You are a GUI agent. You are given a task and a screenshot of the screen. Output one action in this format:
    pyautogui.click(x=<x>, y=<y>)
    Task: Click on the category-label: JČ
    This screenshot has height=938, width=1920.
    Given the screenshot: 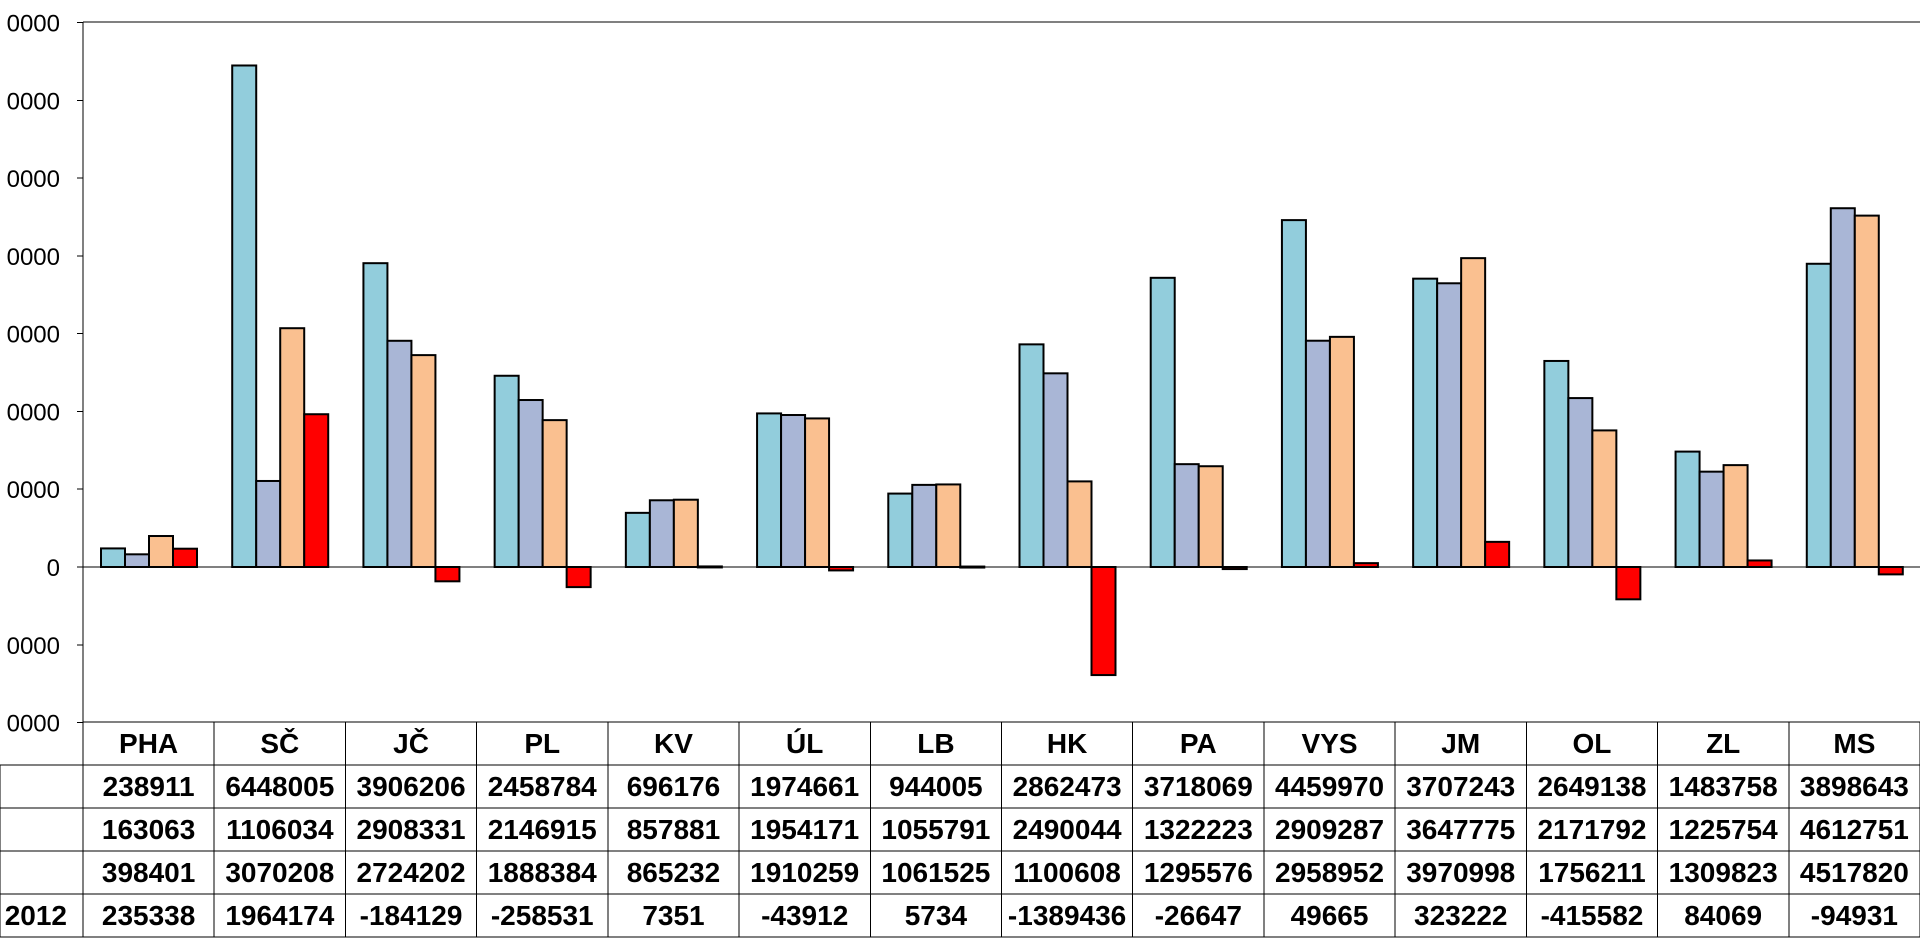 What is the action you would take?
    pyautogui.click(x=411, y=743)
    